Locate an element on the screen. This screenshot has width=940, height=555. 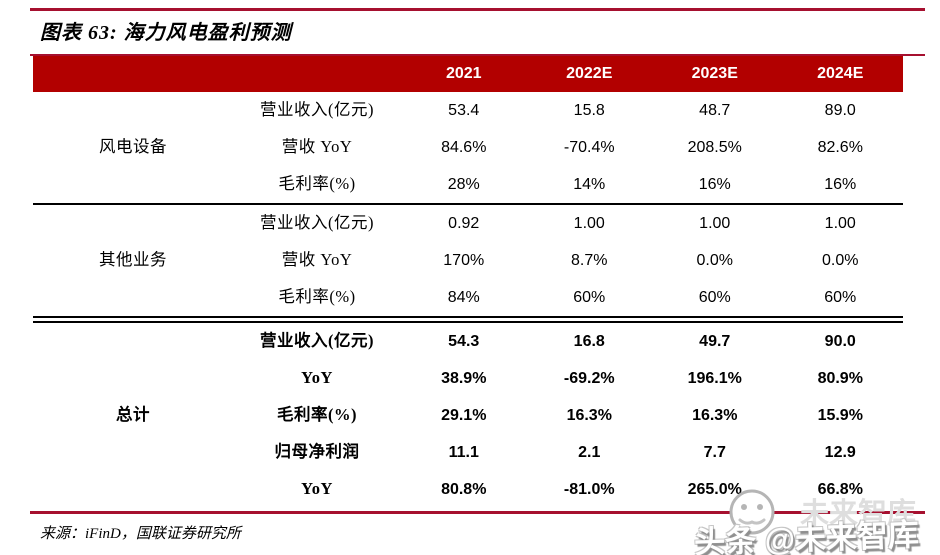
cell-value: 29.1% is located at coordinates (464, 415).